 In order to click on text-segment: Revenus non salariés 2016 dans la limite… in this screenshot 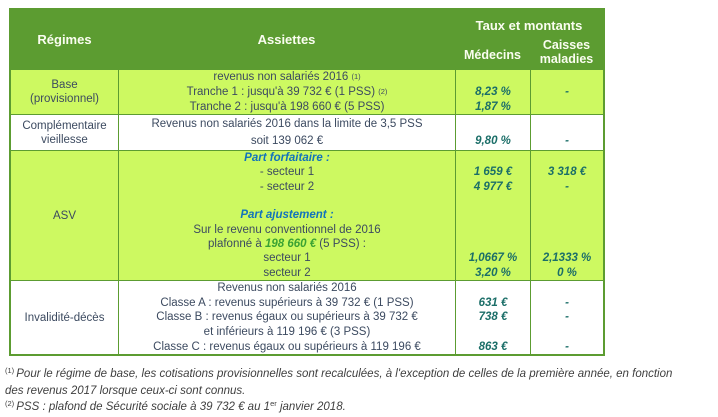, I will do `click(287, 123)`.